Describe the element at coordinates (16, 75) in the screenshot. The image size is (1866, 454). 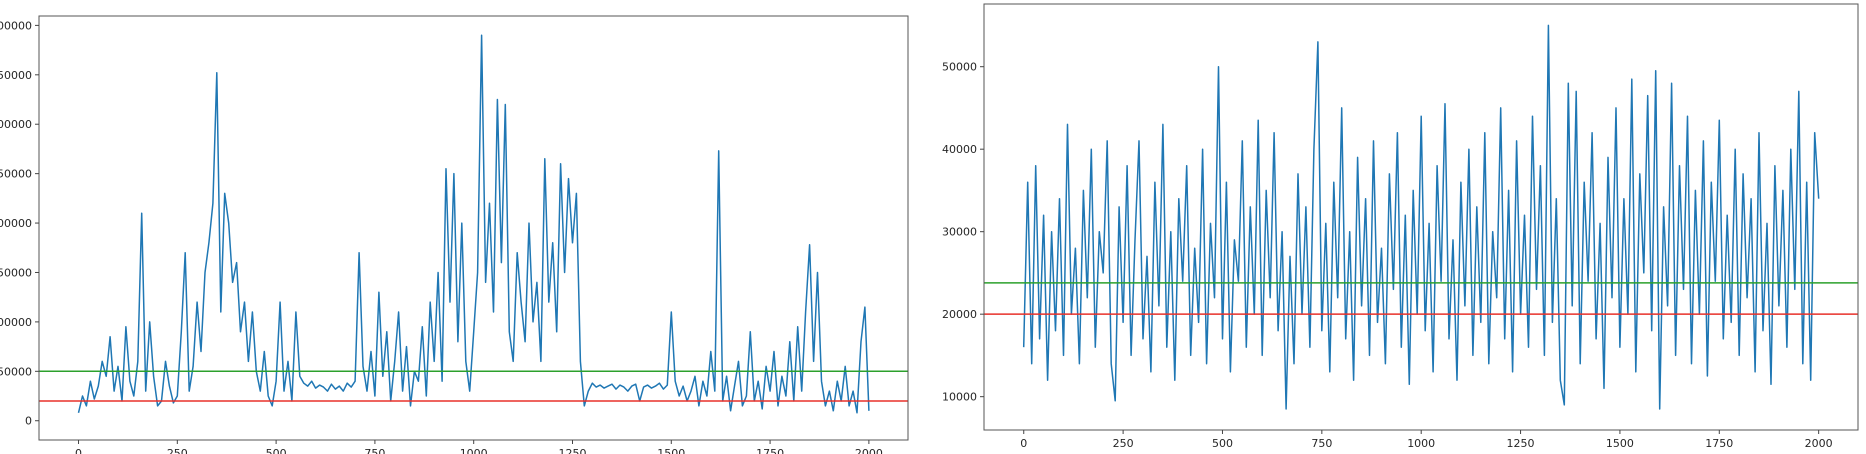
I see `y-tick-label: 350000` at that location.